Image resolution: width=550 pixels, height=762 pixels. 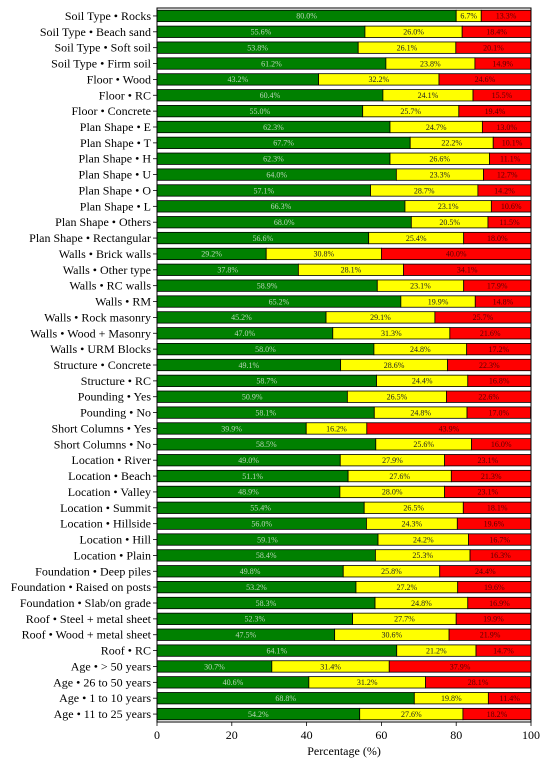 What do you see at coordinates (102, 682) in the screenshot?
I see `category-label: Age • 26 to 50 years` at bounding box center [102, 682].